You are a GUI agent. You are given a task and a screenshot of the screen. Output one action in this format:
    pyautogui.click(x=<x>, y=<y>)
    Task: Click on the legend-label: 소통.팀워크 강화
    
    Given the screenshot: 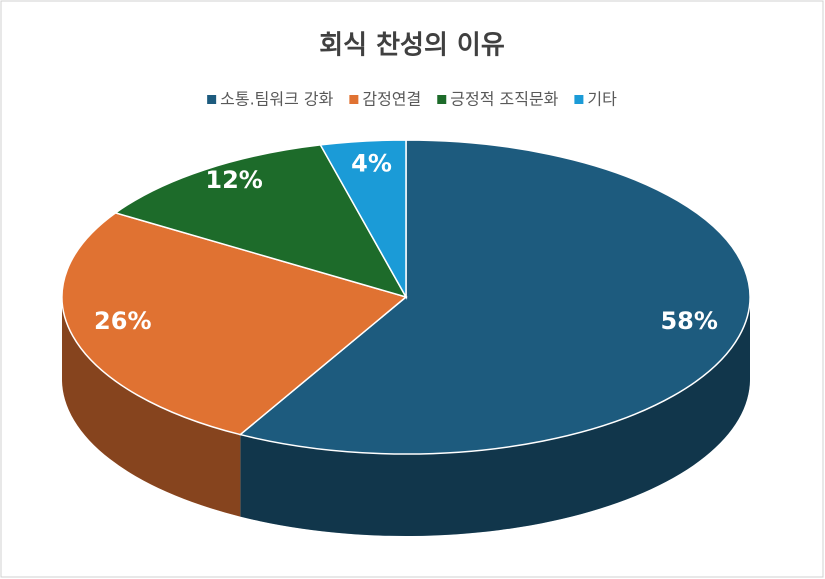 What is the action you would take?
    pyautogui.click(x=276, y=99)
    